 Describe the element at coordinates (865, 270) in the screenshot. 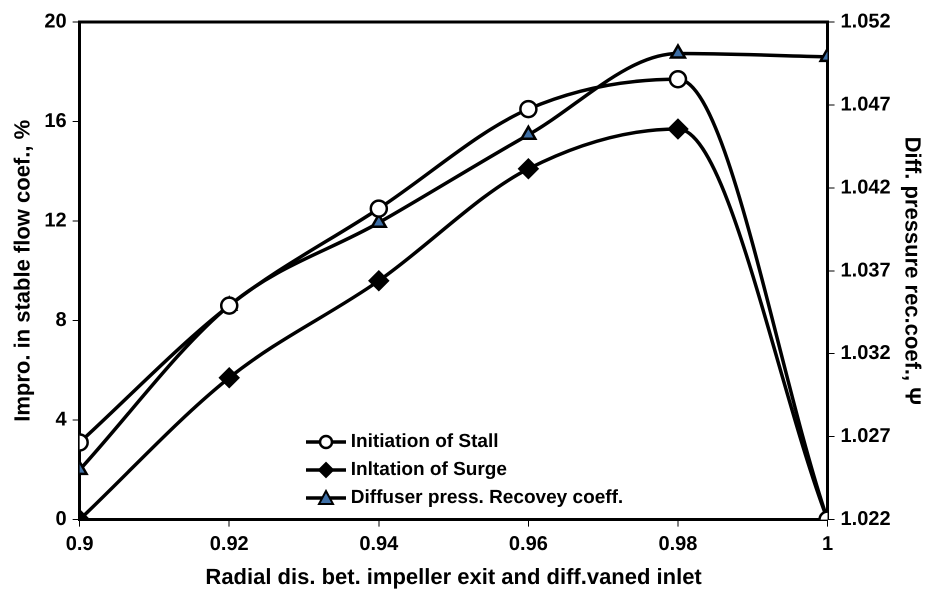

I see `y2-tick-label: 1.037` at that location.